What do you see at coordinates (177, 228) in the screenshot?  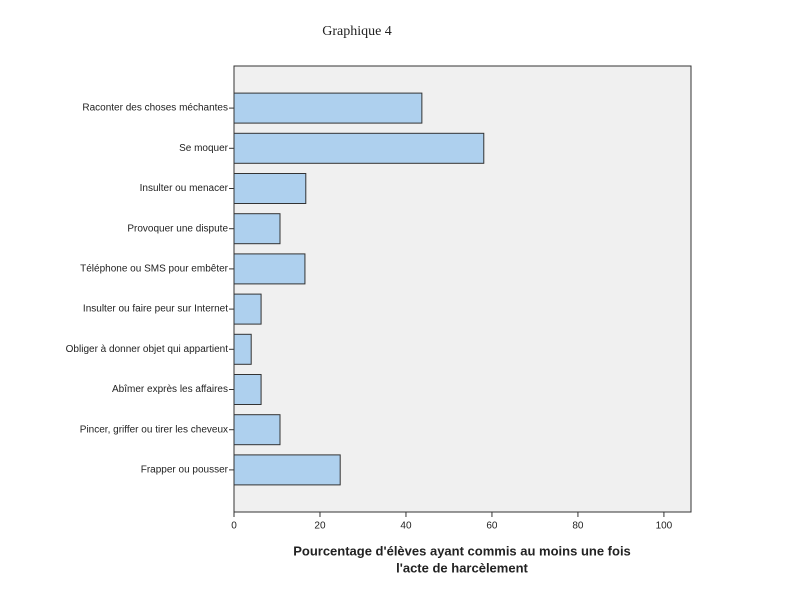 I see `y-tick-label: Provoquer une dispute` at bounding box center [177, 228].